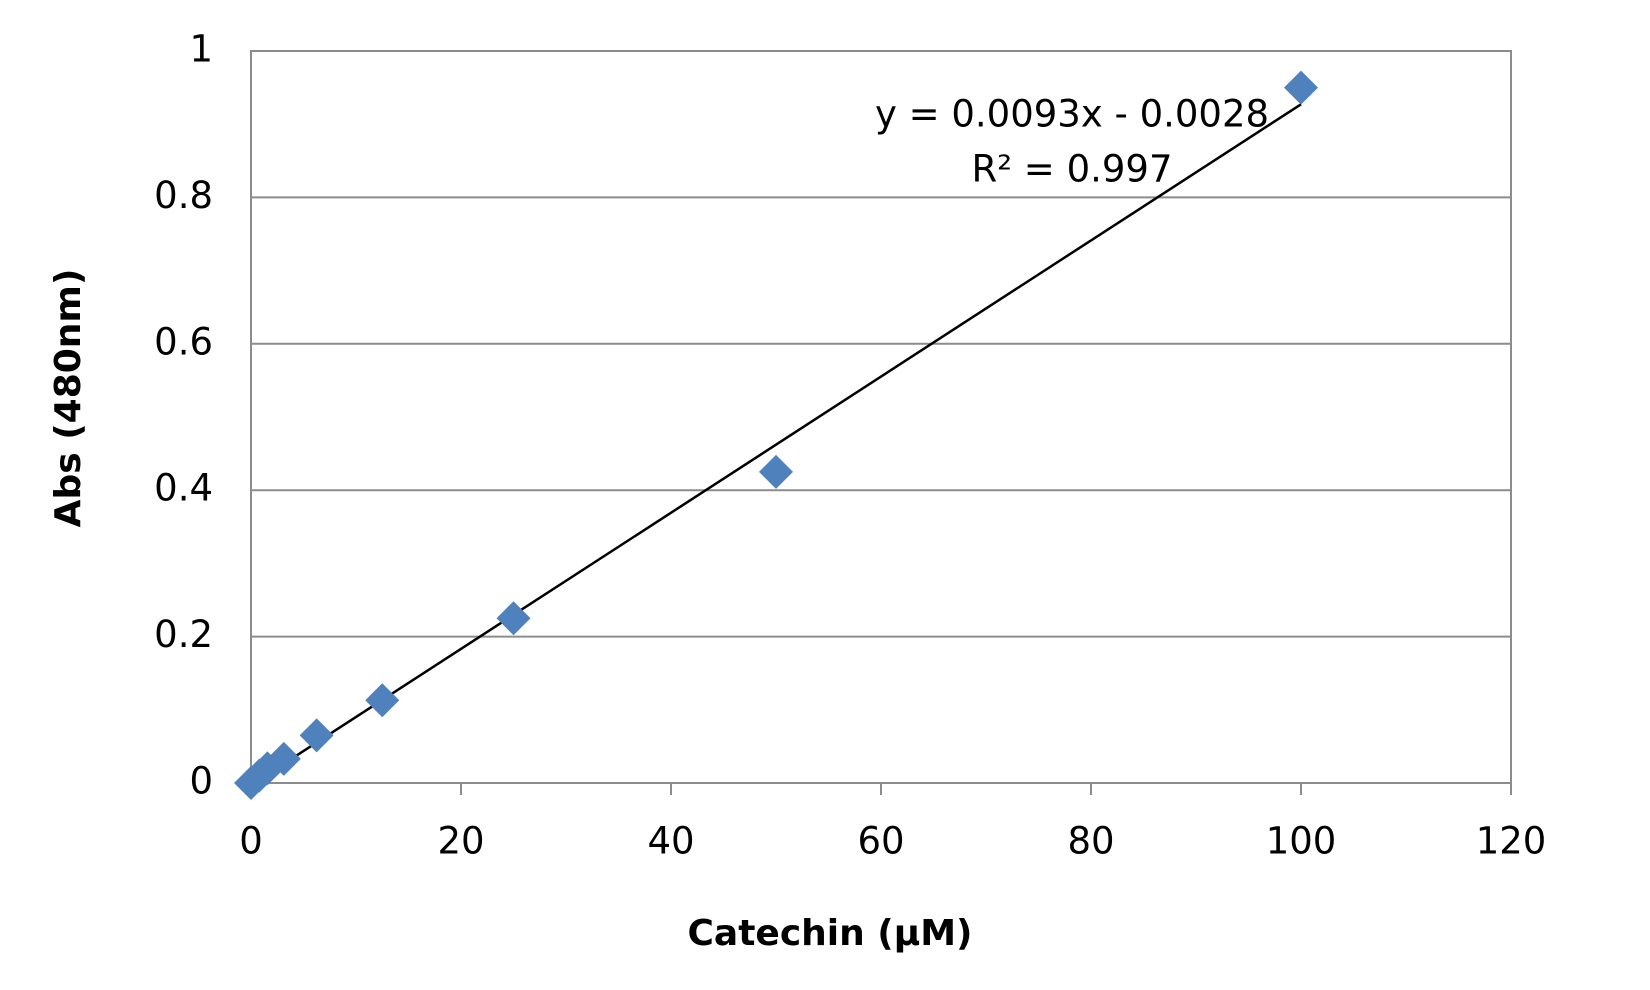 The image size is (1650, 990). I want to click on x-tick-label: 40, so click(670, 841).